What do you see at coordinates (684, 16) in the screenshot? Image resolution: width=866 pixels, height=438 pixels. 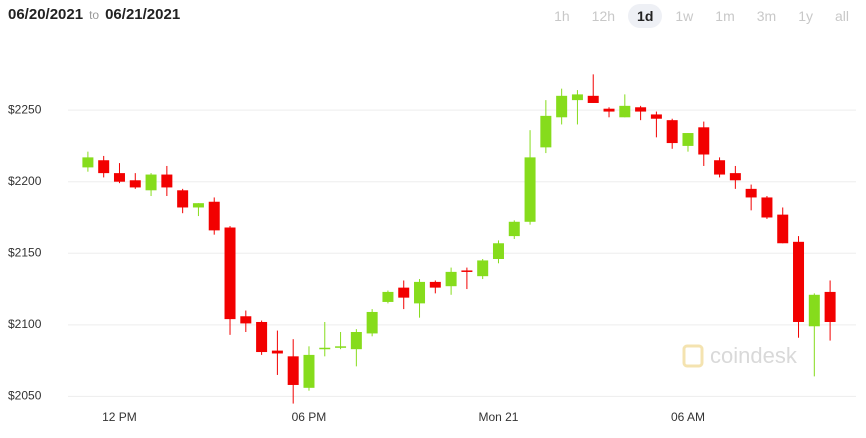 I see `range-button: 1w` at bounding box center [684, 16].